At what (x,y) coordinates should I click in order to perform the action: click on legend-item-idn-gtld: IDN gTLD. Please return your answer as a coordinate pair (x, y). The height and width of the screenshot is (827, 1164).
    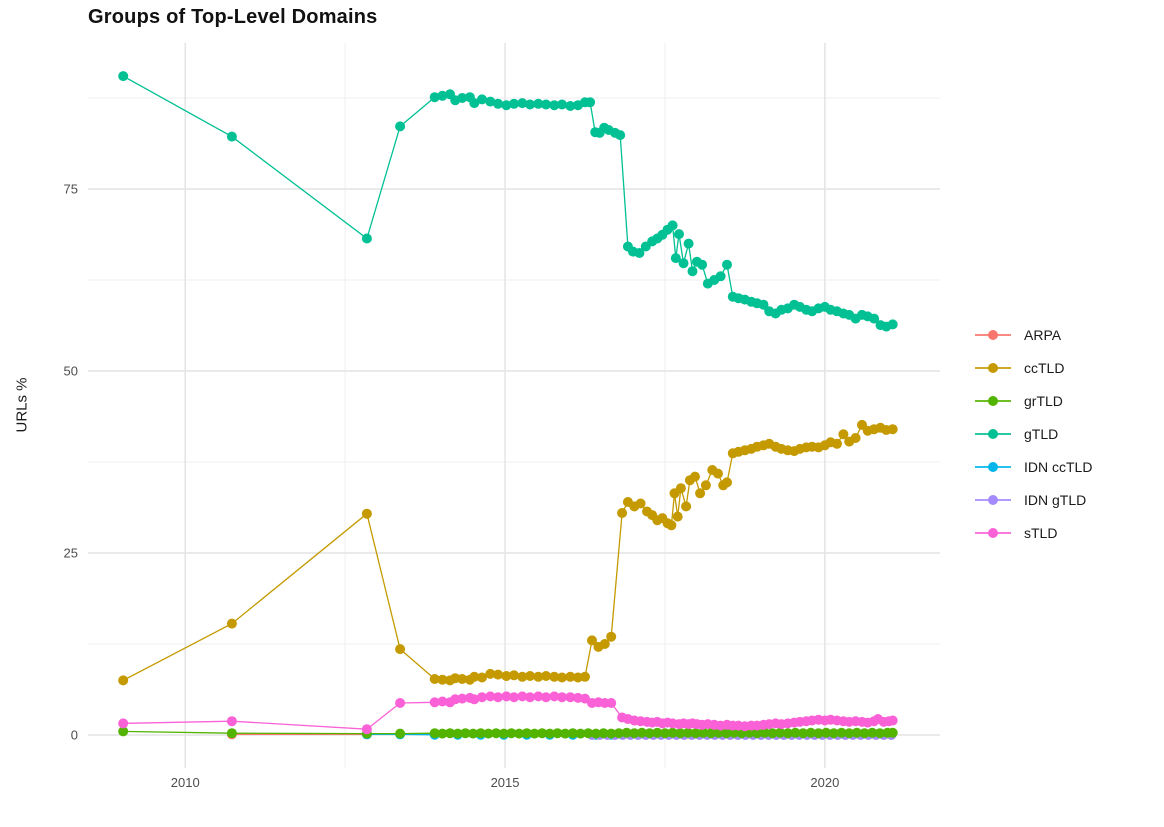
    Looking at the image, I should click on (1033, 499).